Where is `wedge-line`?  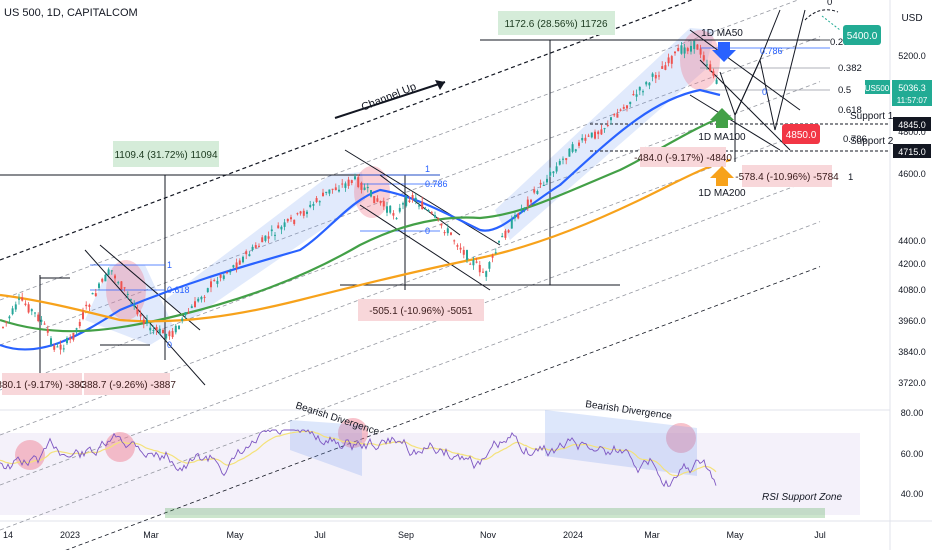
wedge-line is located at coordinates (735, 122).